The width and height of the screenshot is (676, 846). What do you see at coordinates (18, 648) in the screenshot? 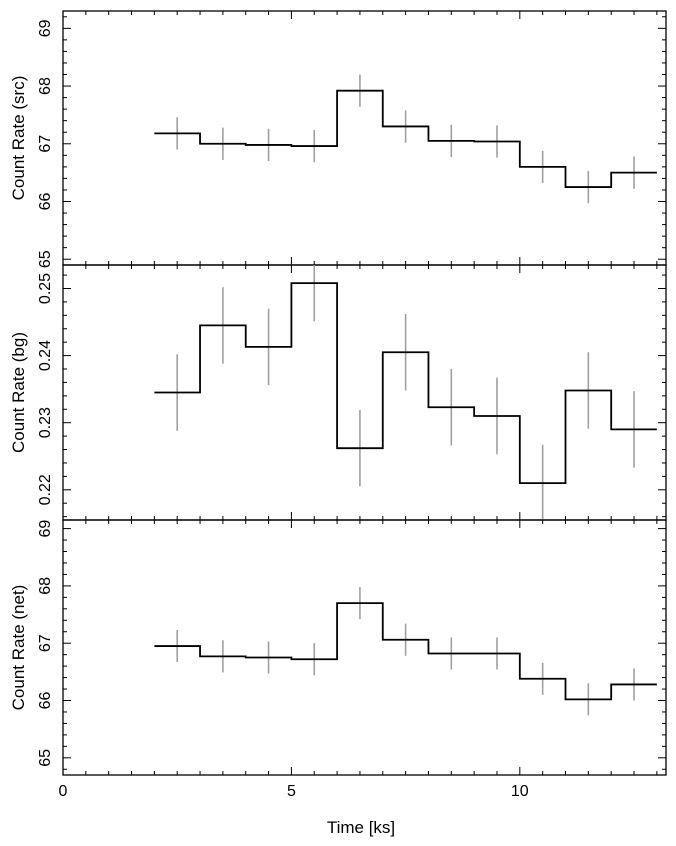
I see `net-y-axis-label: Count Rate (net)` at bounding box center [18, 648].